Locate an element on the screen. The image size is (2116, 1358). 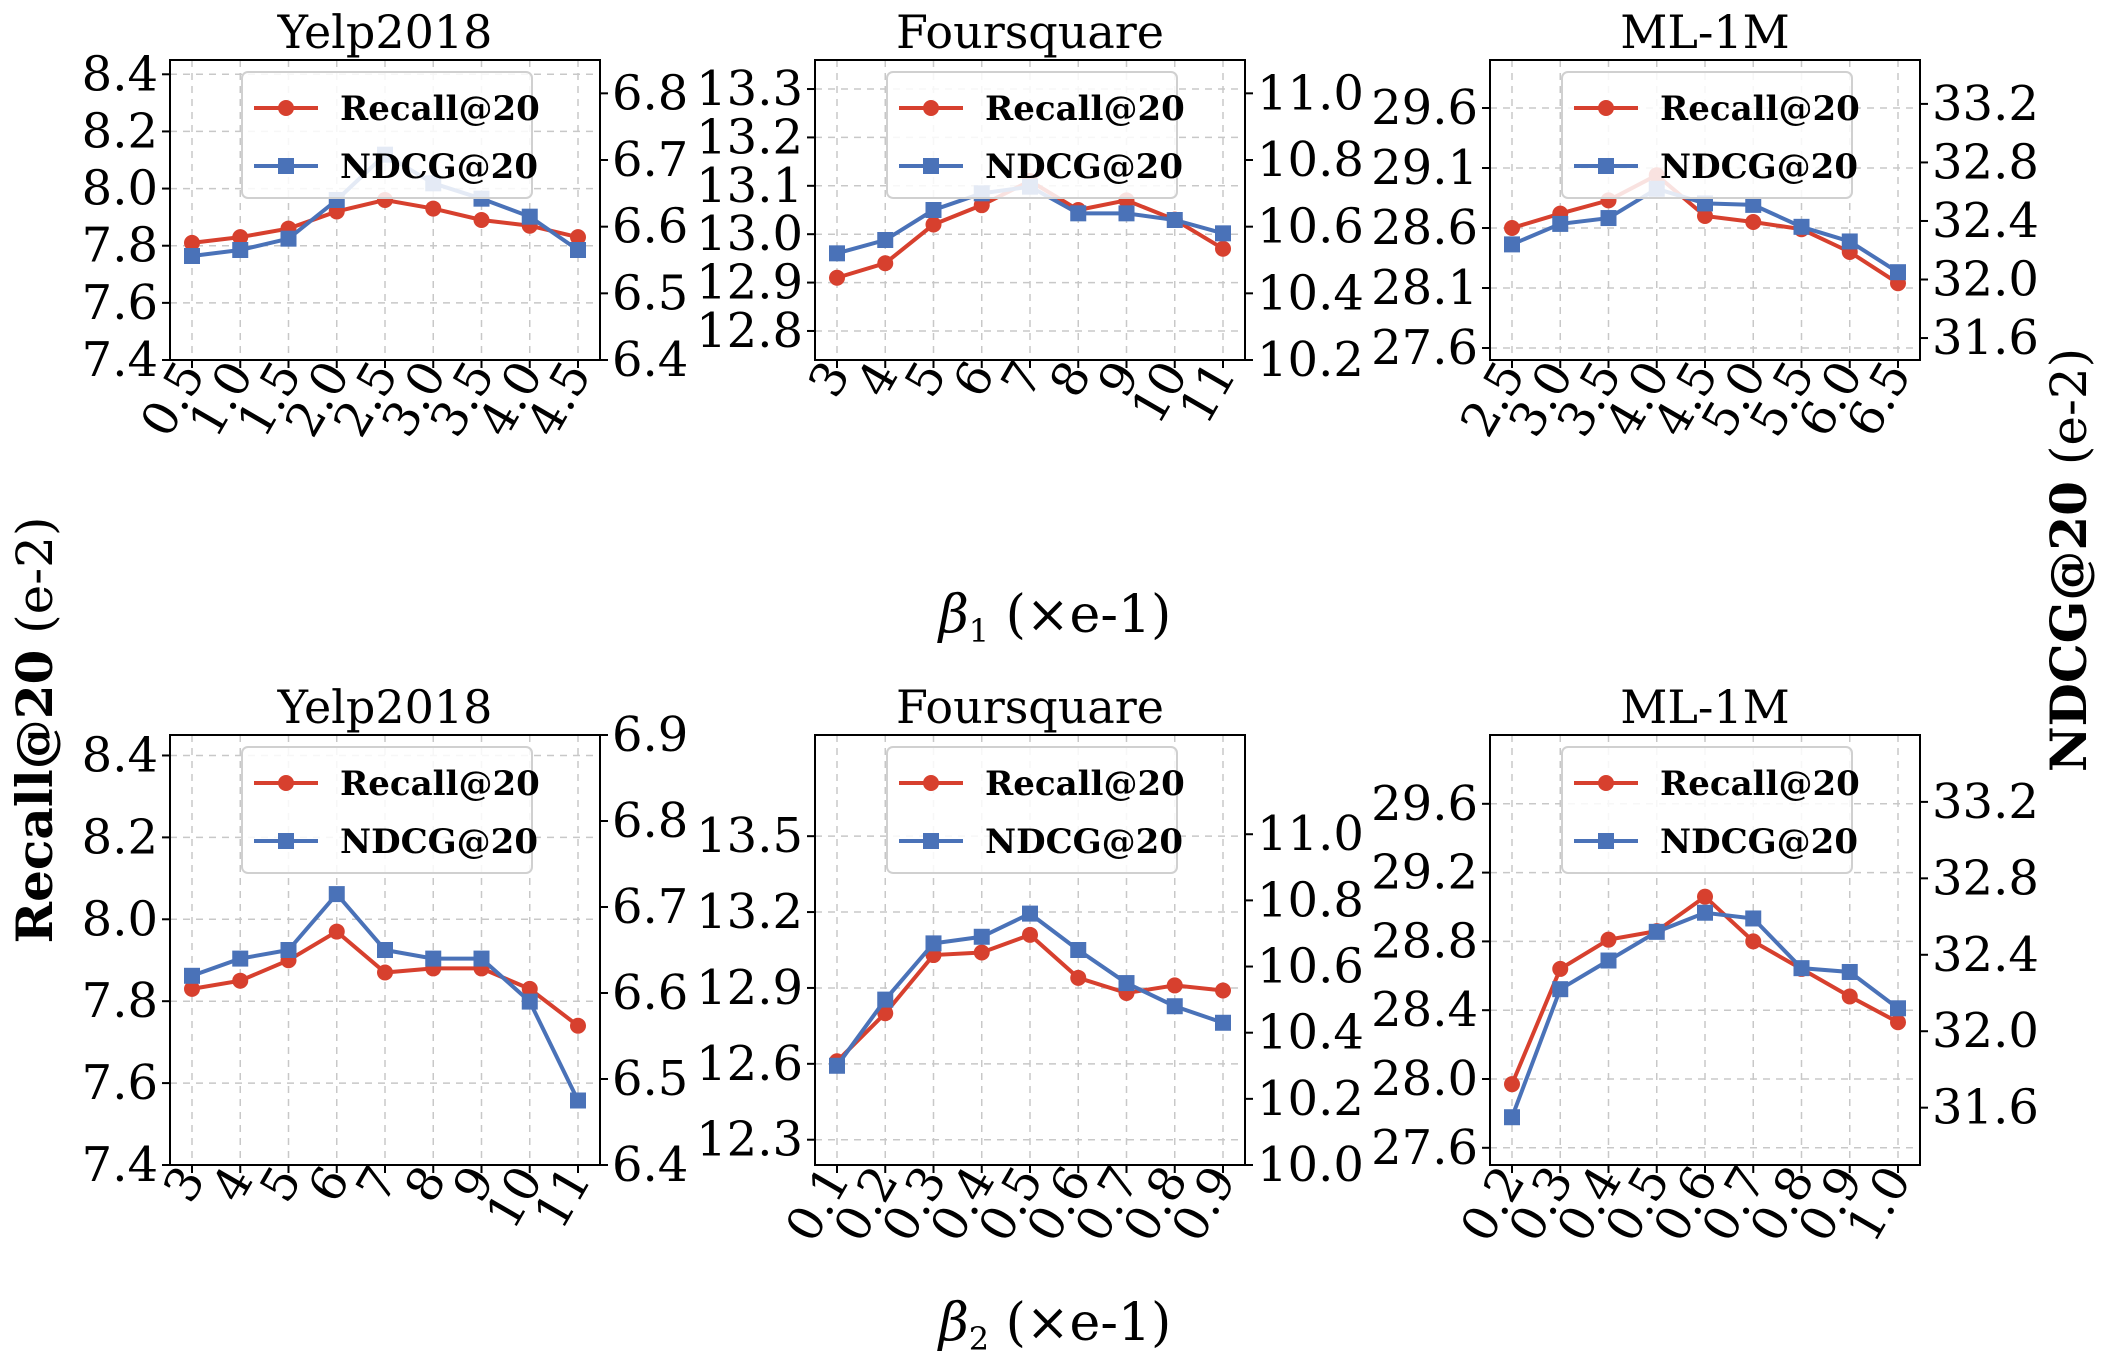
left-y-axis-label-suffix: (e-2) is located at coordinates (35, 583).